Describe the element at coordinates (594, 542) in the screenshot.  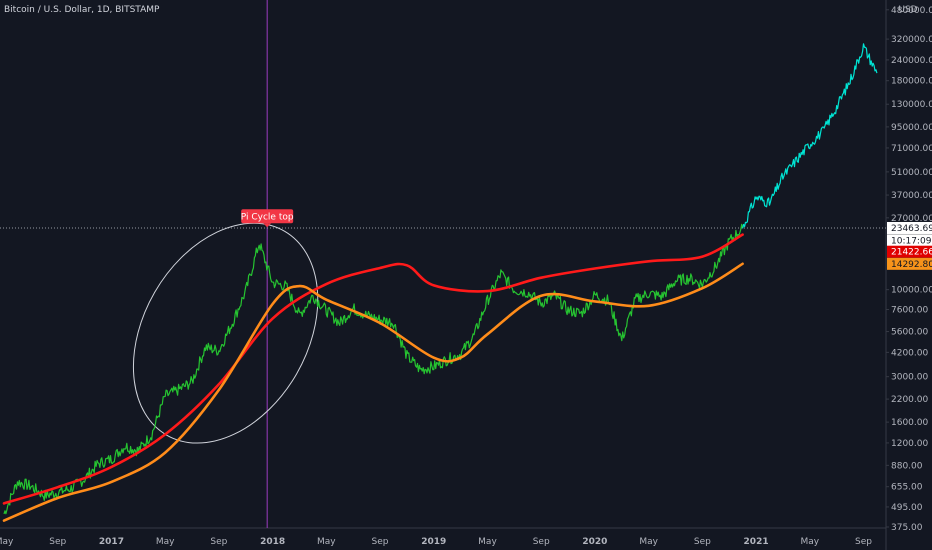
I see `x-tick-label: 2020` at that location.